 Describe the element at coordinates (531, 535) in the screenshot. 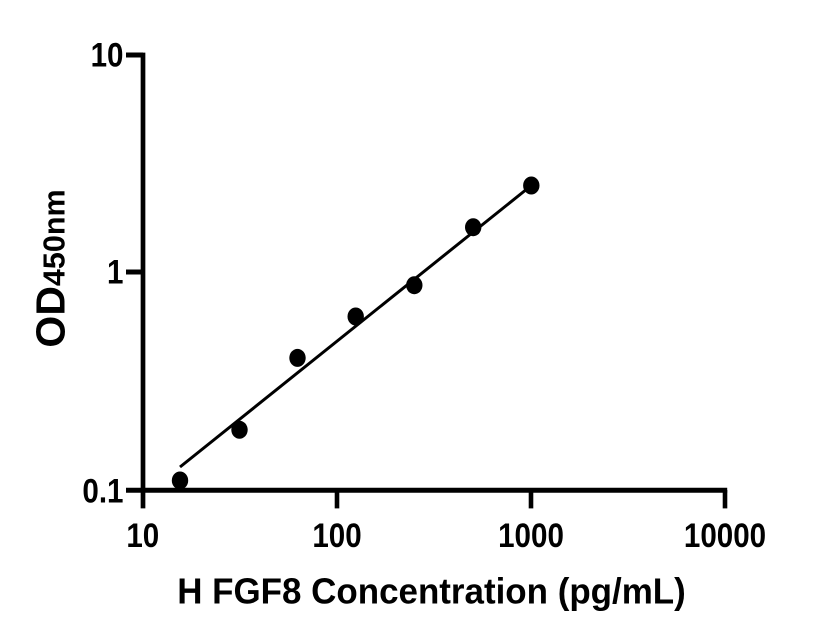

I see `svg-text: 1000` at that location.